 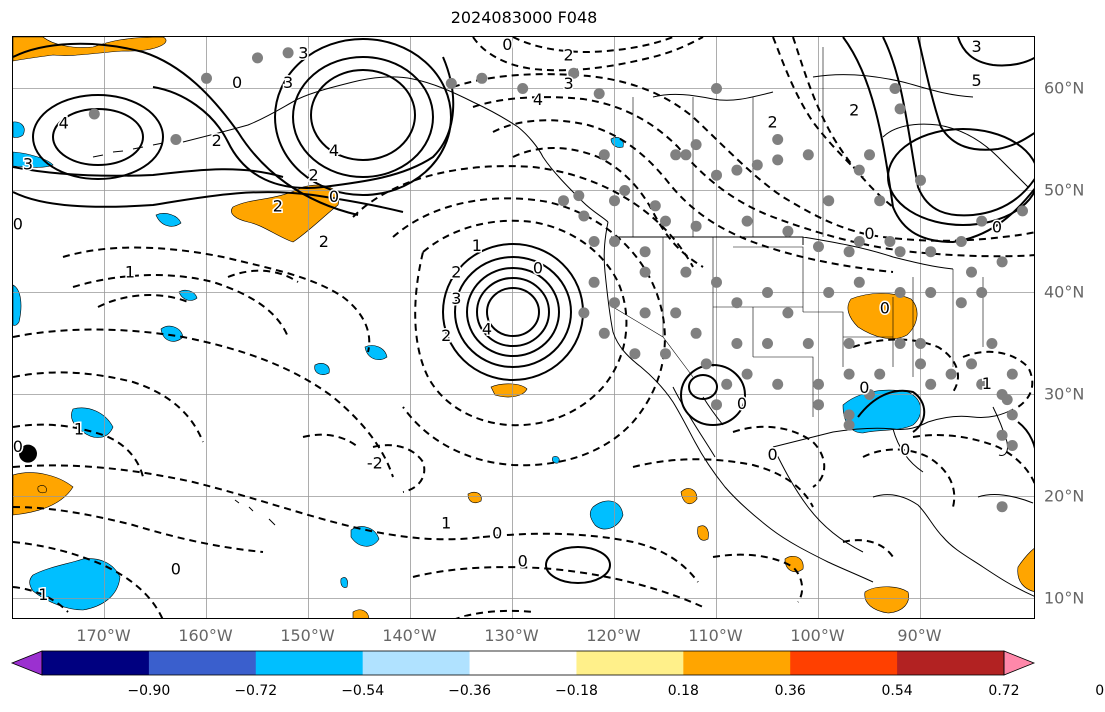 I want to click on arctic-coast, so click(x=813, y=87).